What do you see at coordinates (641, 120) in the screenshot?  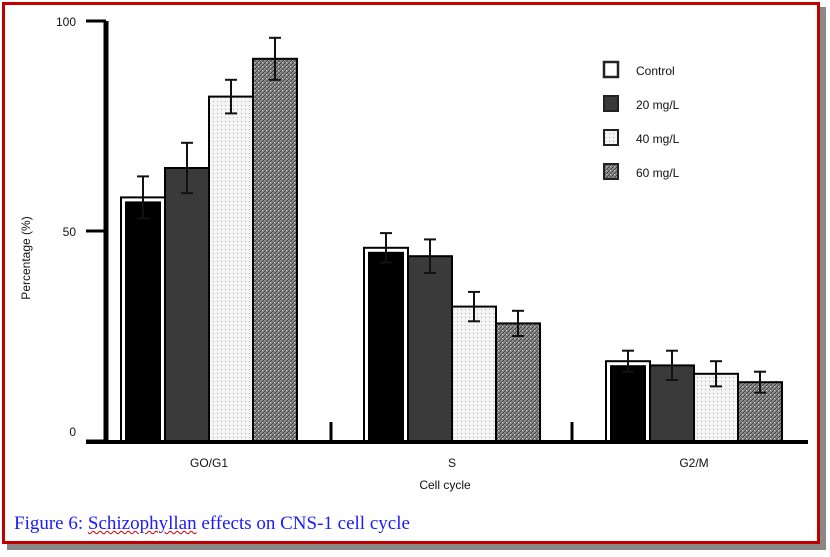 I see `legend: Control 20 mg/L 40 mg/L 60 mg/L` at bounding box center [641, 120].